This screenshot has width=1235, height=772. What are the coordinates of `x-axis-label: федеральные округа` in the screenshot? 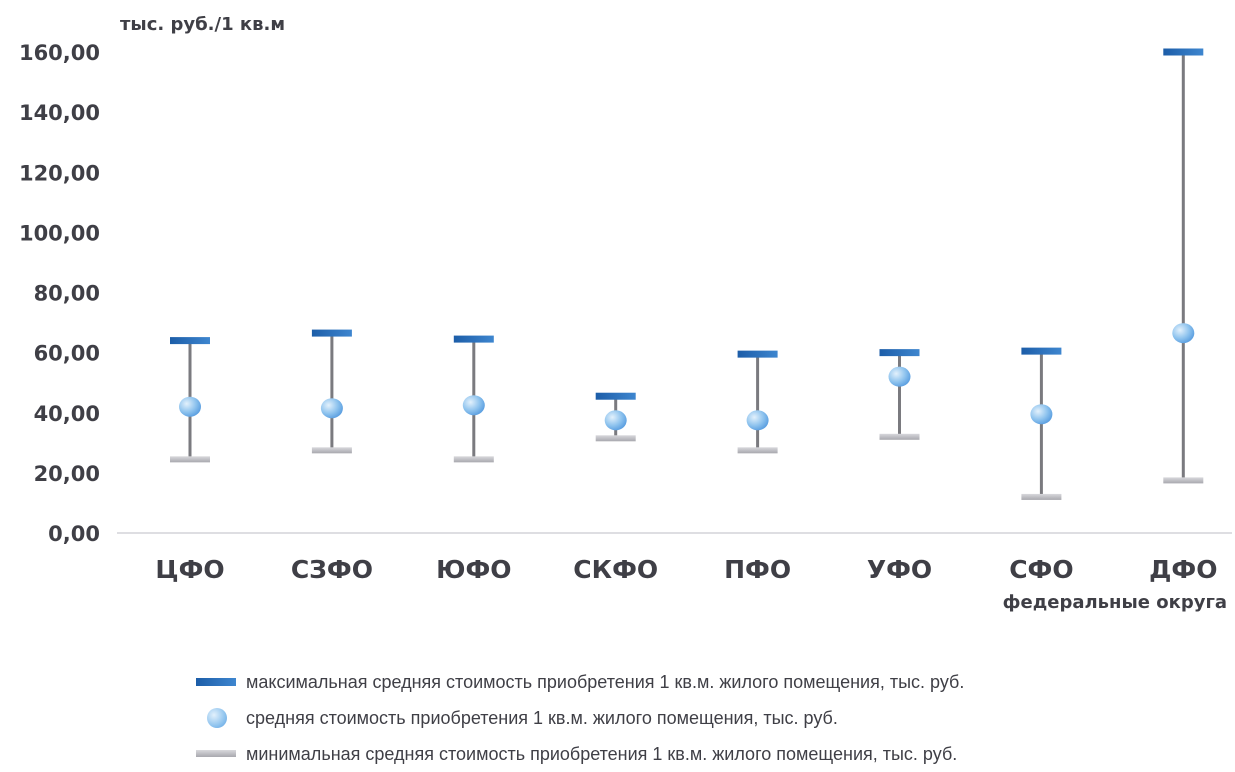 It's located at (1114, 602).